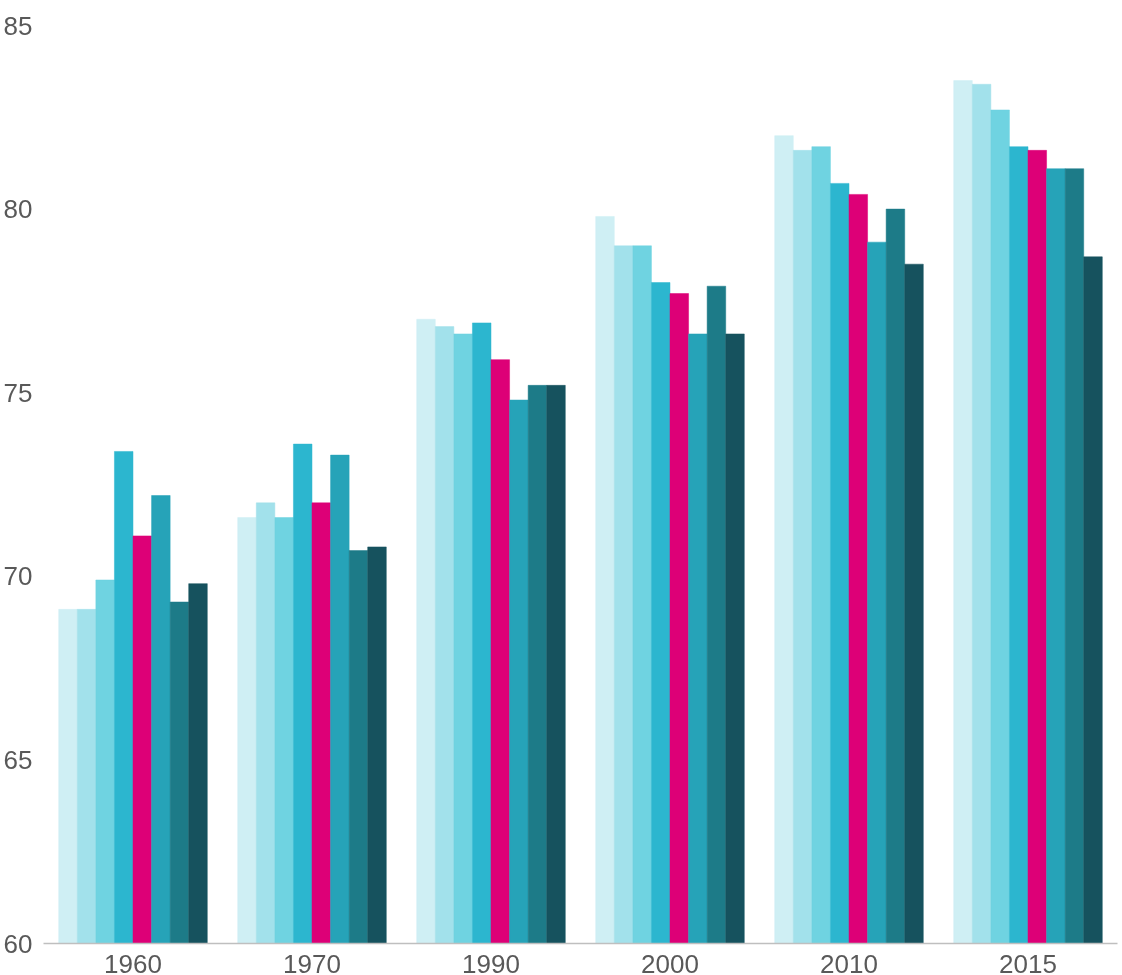  I want to click on y-tick-label: 85, so click(18, 25).